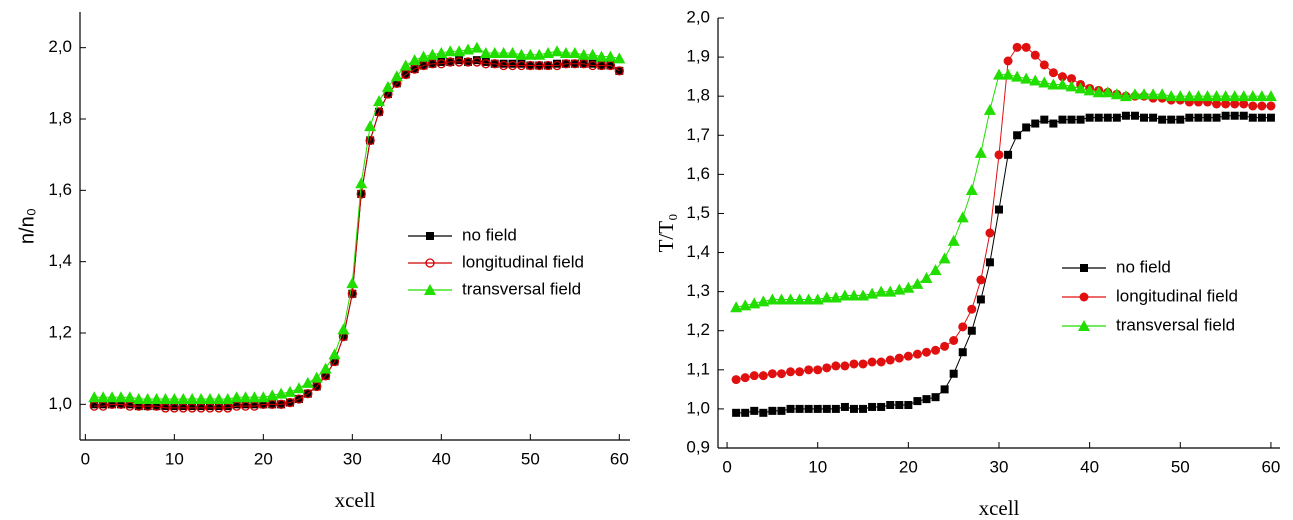  Describe the element at coordinates (908, 466) in the screenshot. I see `x-tick-label: 20` at that location.